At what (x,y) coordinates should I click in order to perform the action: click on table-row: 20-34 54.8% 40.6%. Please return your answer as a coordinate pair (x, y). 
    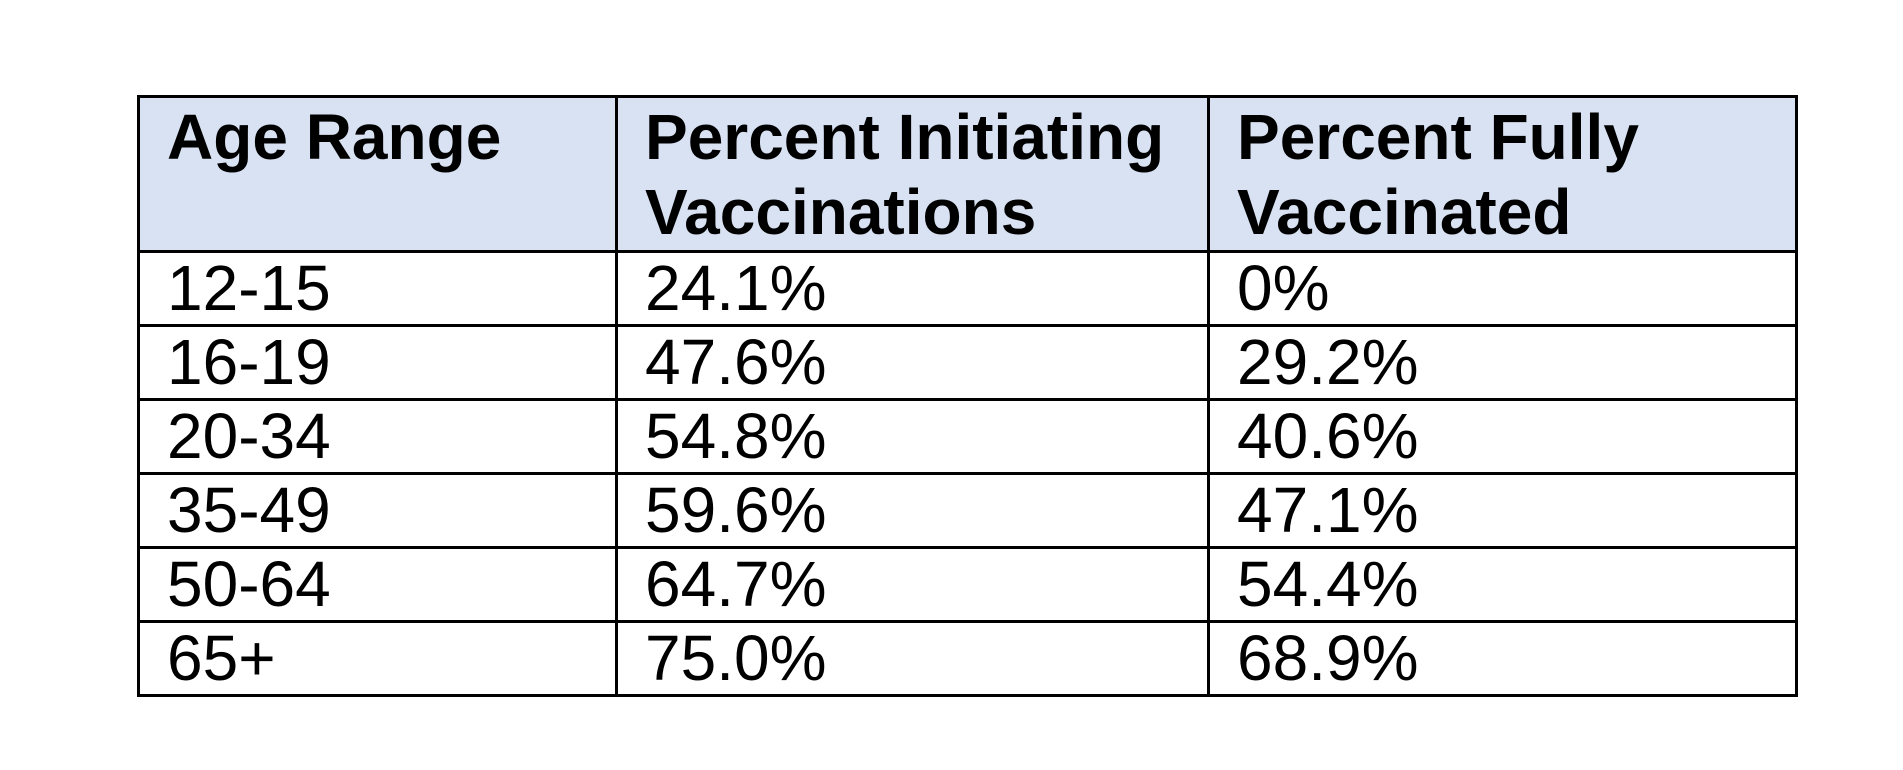
    Looking at the image, I should click on (967, 436).